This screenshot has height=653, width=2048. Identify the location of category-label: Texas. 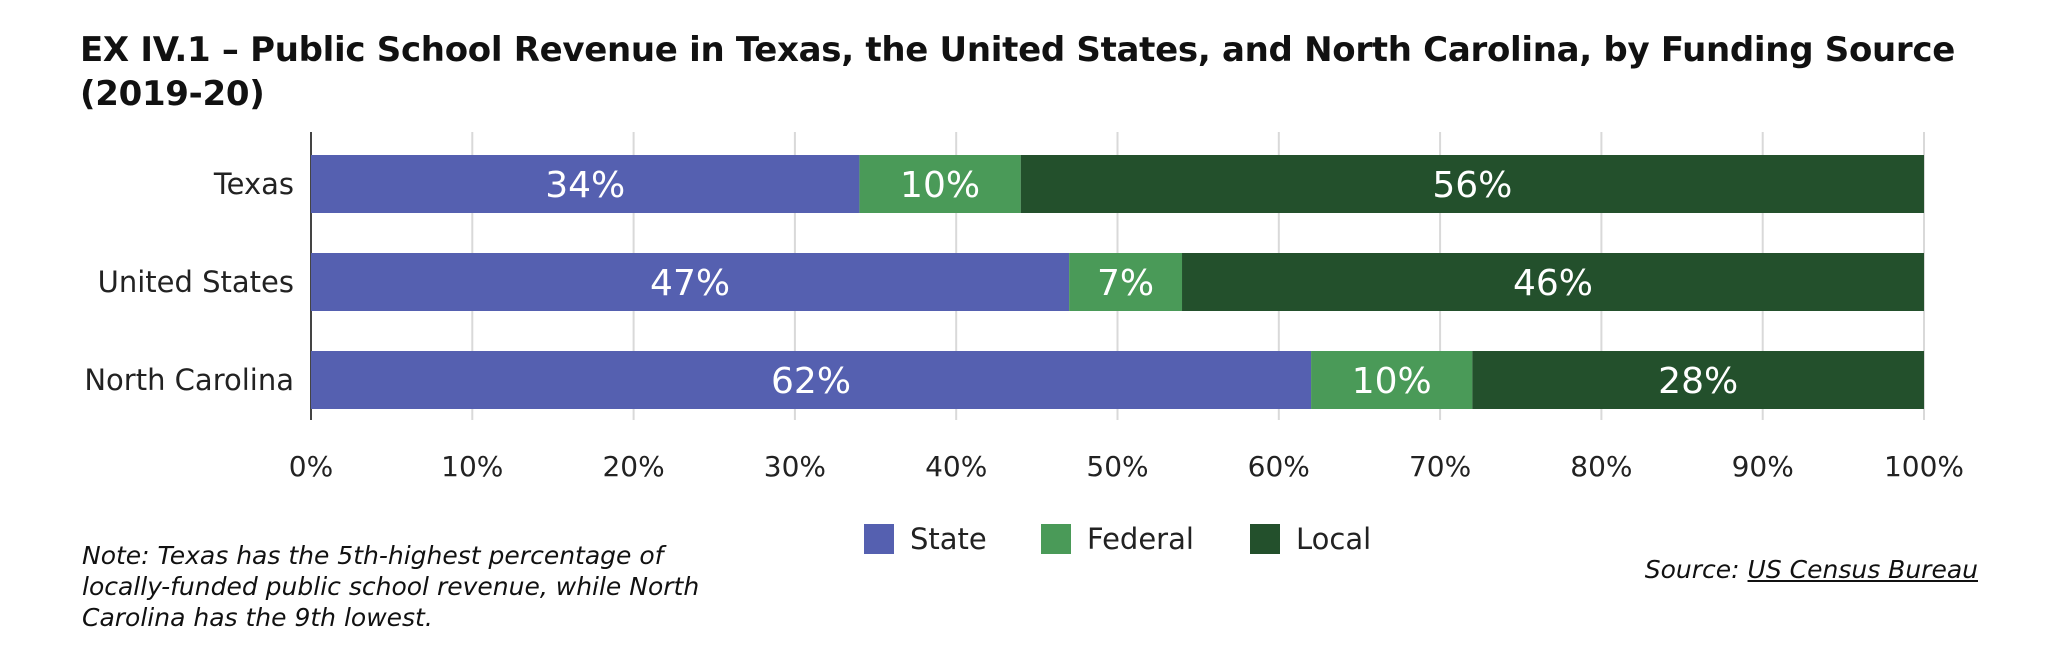
(253, 184).